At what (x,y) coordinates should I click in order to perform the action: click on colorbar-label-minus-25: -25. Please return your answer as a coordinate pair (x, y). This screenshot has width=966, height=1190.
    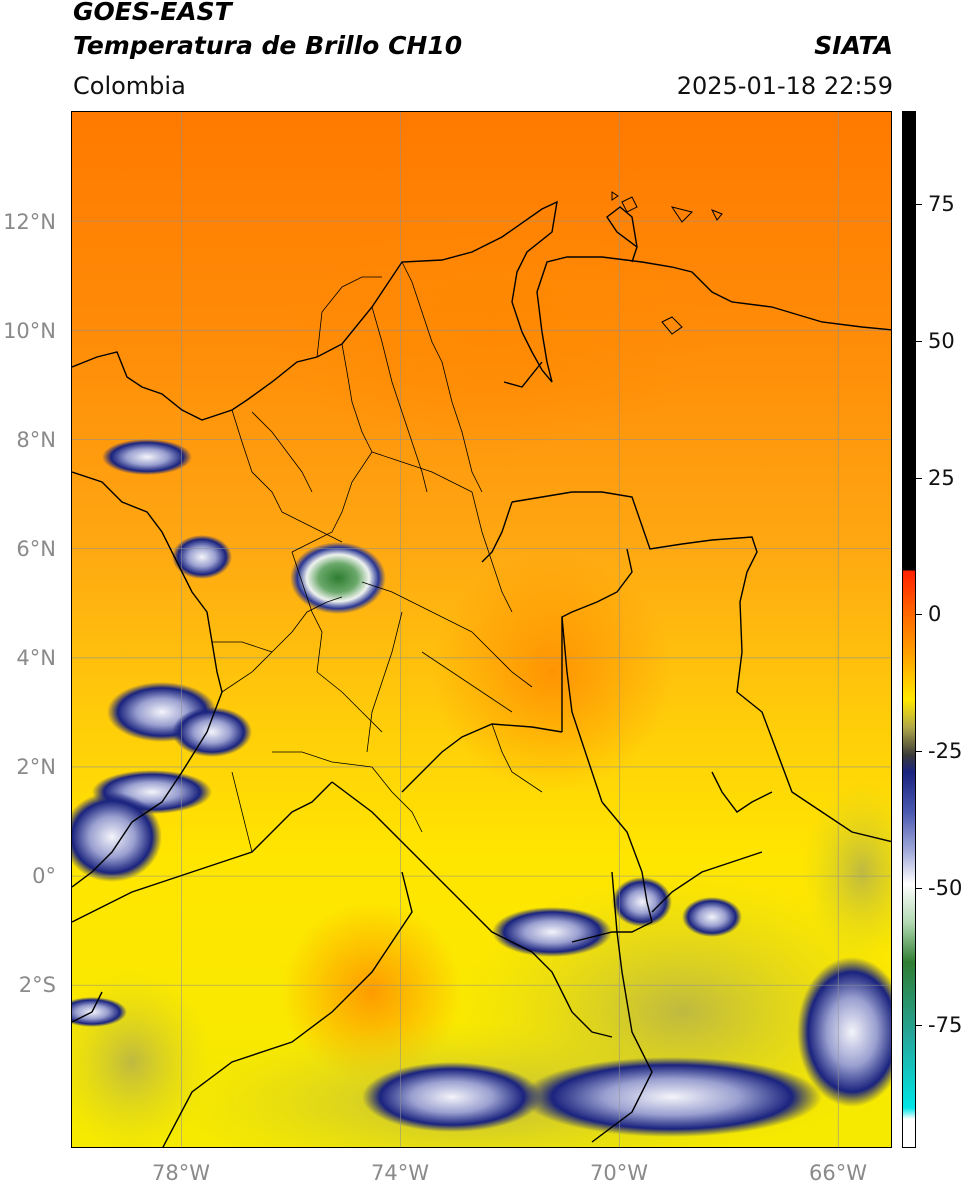
    Looking at the image, I should click on (945, 751).